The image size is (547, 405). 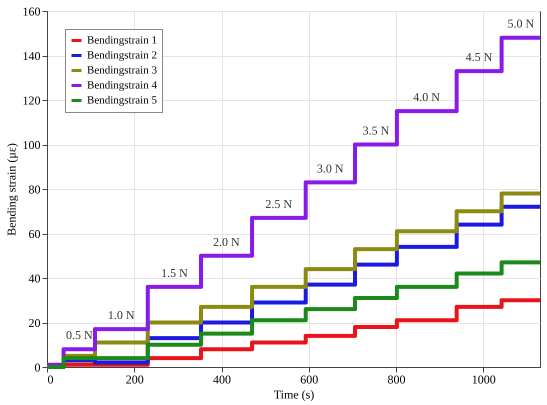 I want to click on legend-label: Bendingstrain 3, so click(x=122, y=70).